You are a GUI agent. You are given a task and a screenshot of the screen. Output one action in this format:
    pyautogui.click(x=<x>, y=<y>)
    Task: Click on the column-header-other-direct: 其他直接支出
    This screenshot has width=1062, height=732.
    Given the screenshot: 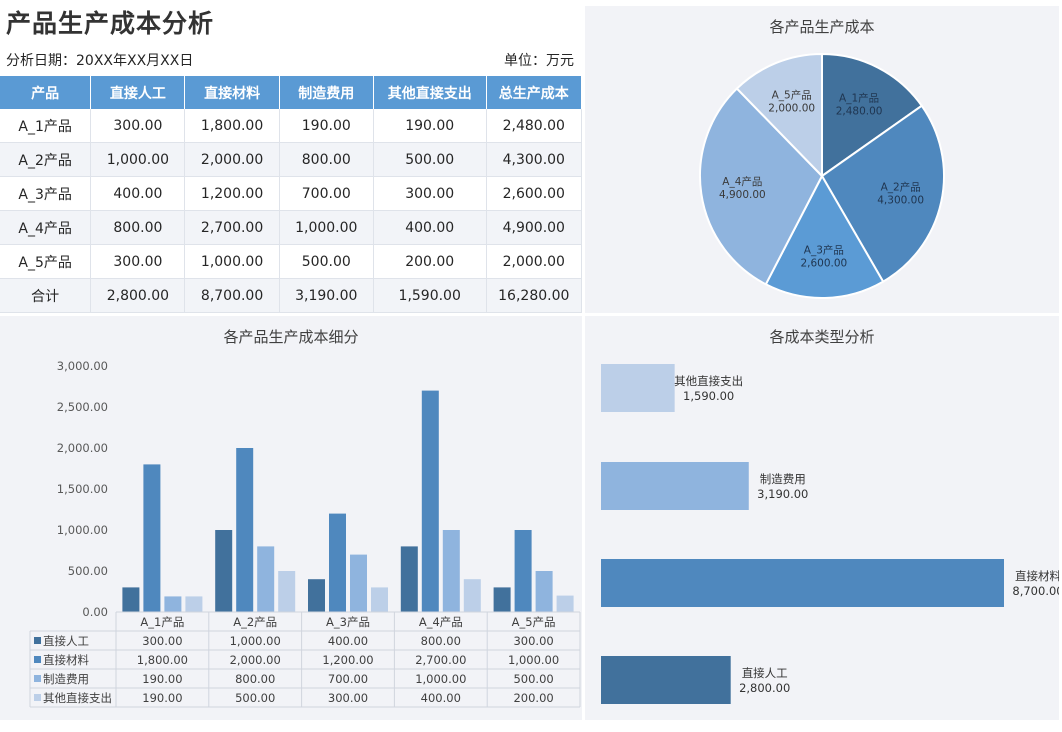 What is the action you would take?
    pyautogui.click(x=430, y=92)
    